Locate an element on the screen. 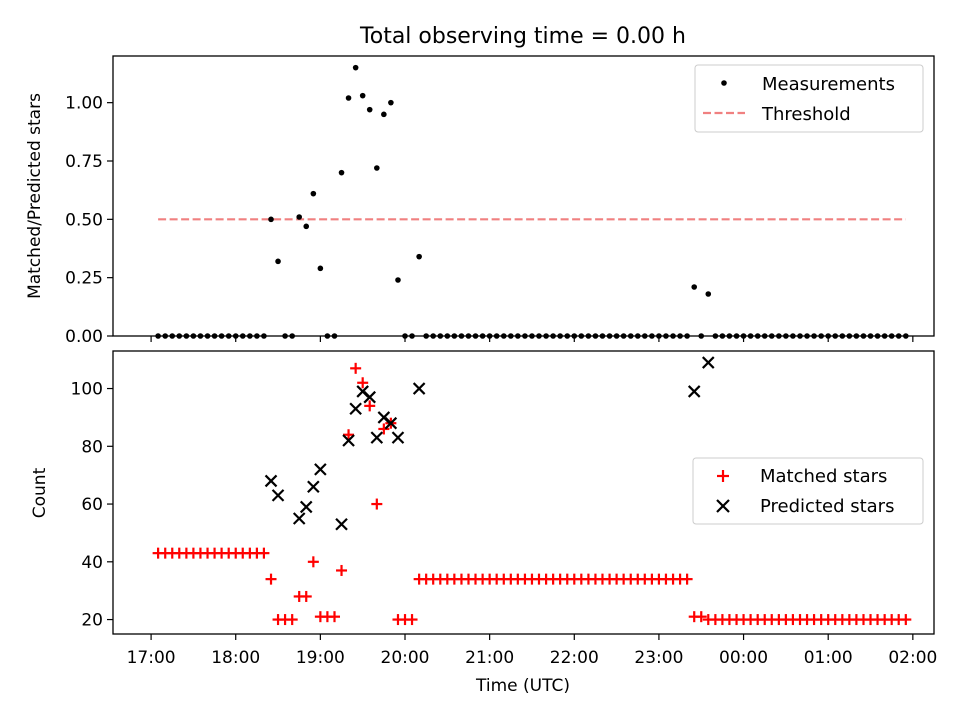 The height and width of the screenshot is (720, 960). top-y-ticks: 0.00 0.25 0.50 0.75 1.00 is located at coordinates (89, 220).